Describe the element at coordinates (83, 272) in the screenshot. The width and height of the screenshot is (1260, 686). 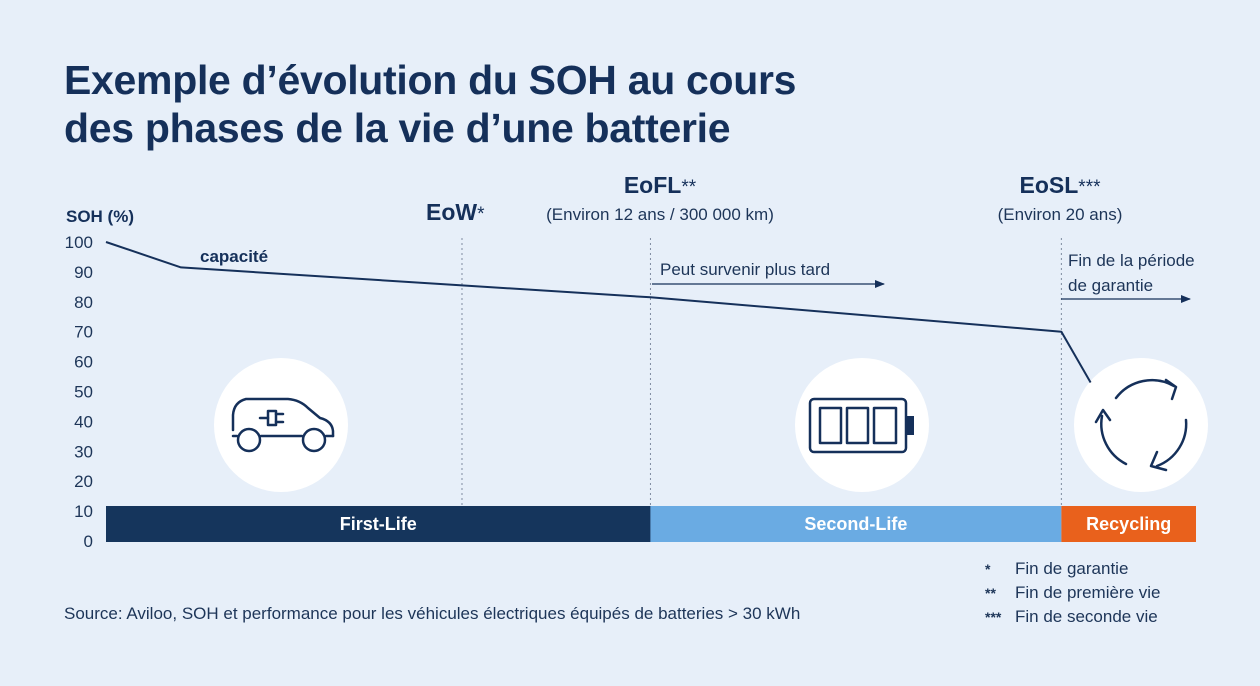
I see `y-tick-label: 90` at that location.